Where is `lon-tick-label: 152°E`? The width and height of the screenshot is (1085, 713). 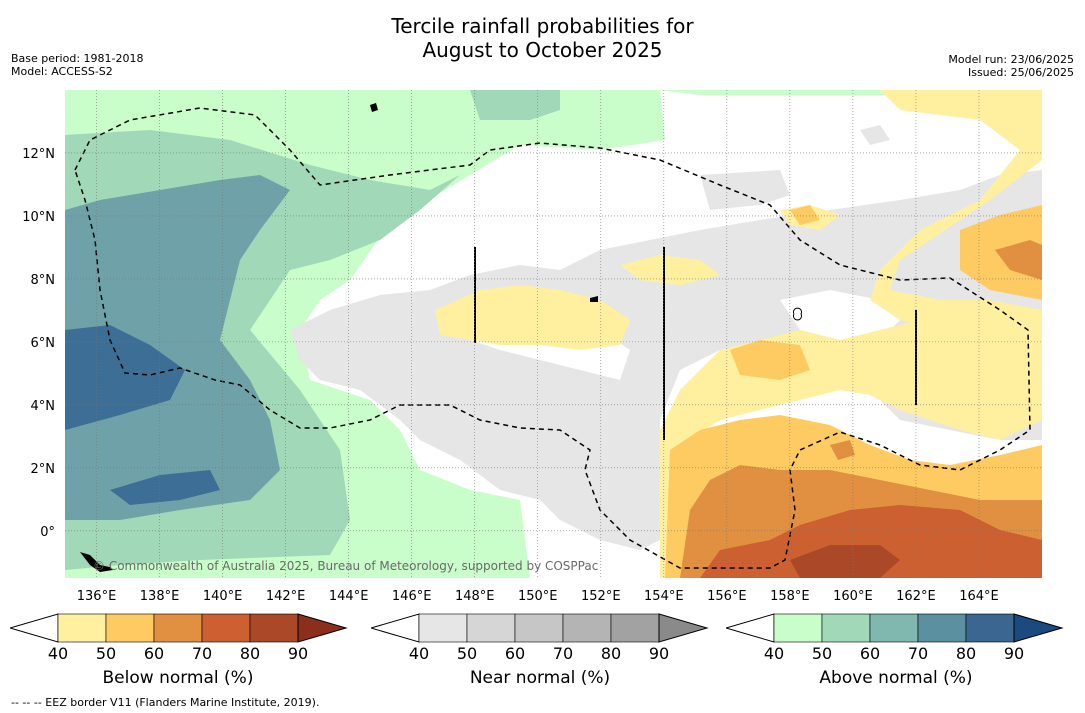
lon-tick-label: 152°E is located at coordinates (601, 596).